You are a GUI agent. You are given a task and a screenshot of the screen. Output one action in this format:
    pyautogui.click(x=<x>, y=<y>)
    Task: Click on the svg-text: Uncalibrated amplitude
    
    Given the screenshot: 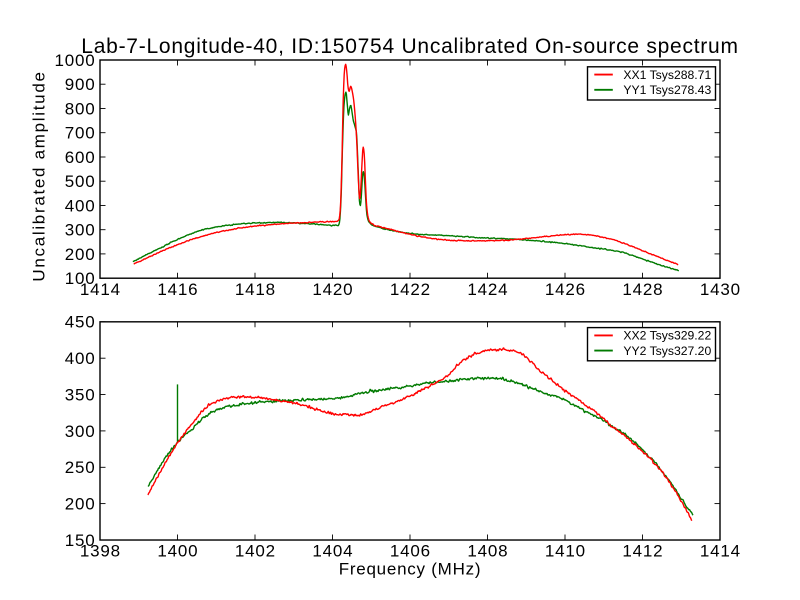 What is the action you would take?
    pyautogui.click(x=39, y=175)
    